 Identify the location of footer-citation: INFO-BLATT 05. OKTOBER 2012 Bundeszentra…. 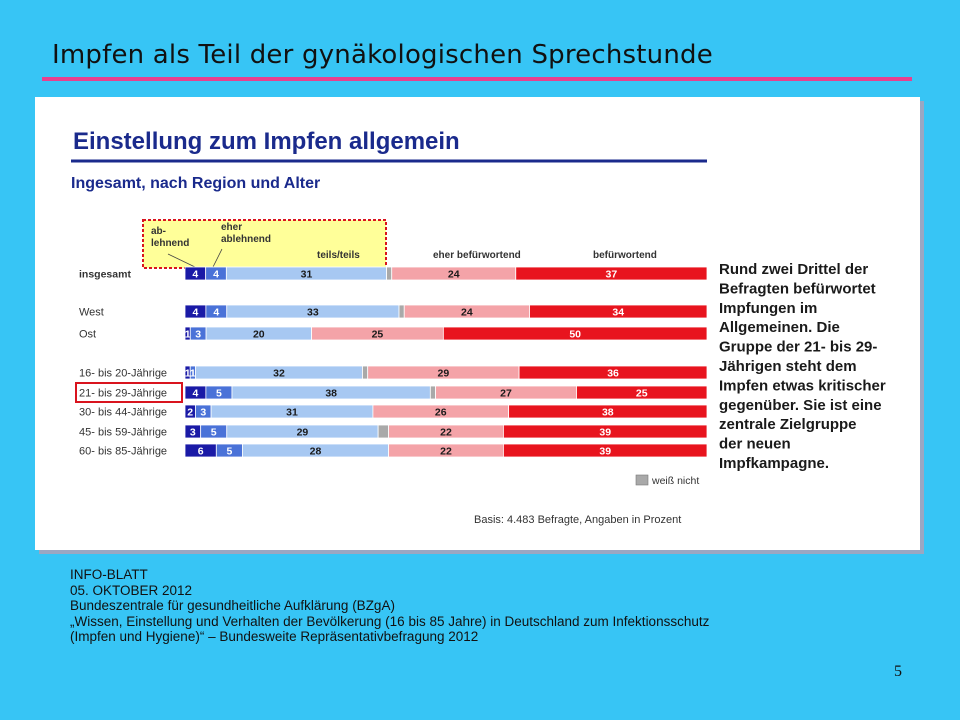
(389, 606).